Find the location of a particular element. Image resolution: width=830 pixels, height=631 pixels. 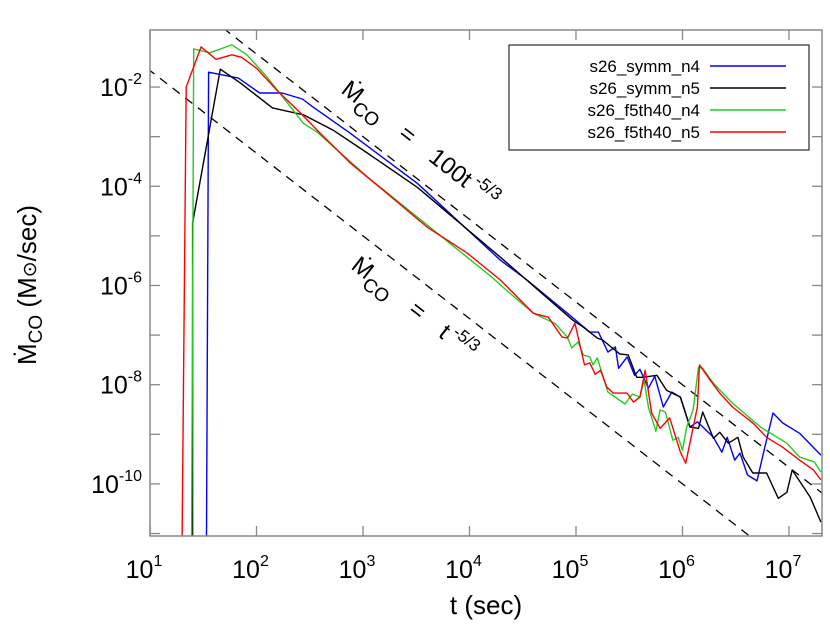

x-tick-label: 10⁵ is located at coordinates (570, 568).